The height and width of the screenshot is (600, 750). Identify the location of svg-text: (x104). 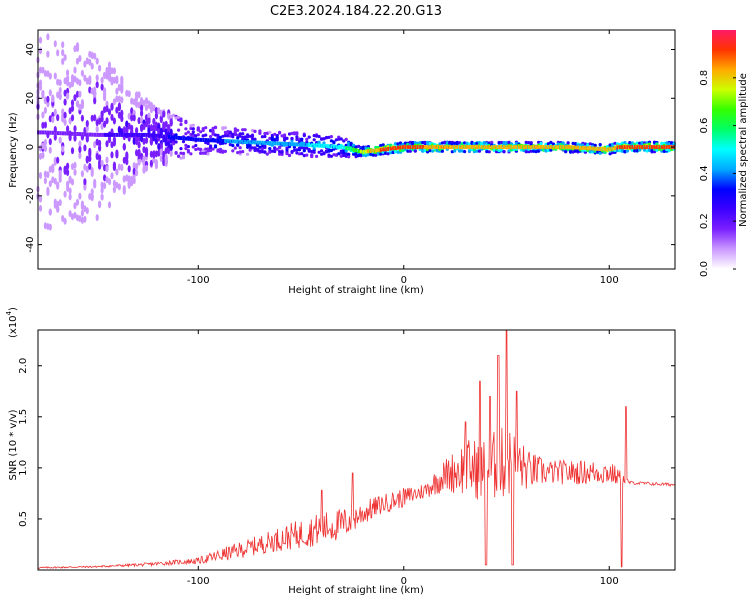
(12, 322).